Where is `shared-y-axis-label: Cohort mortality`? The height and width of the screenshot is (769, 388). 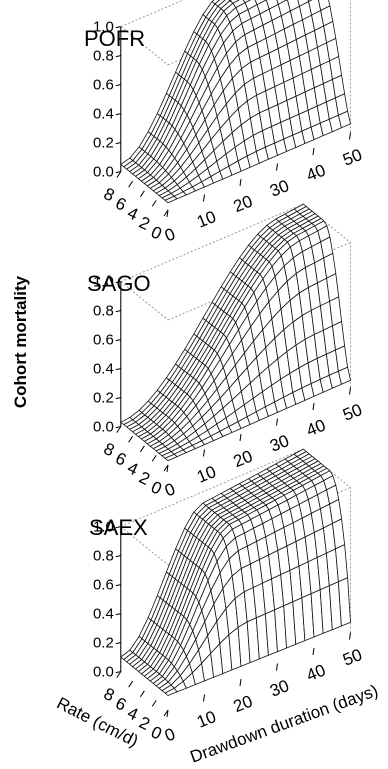 shared-y-axis-label: Cohort mortality is located at coordinates (20, 341).